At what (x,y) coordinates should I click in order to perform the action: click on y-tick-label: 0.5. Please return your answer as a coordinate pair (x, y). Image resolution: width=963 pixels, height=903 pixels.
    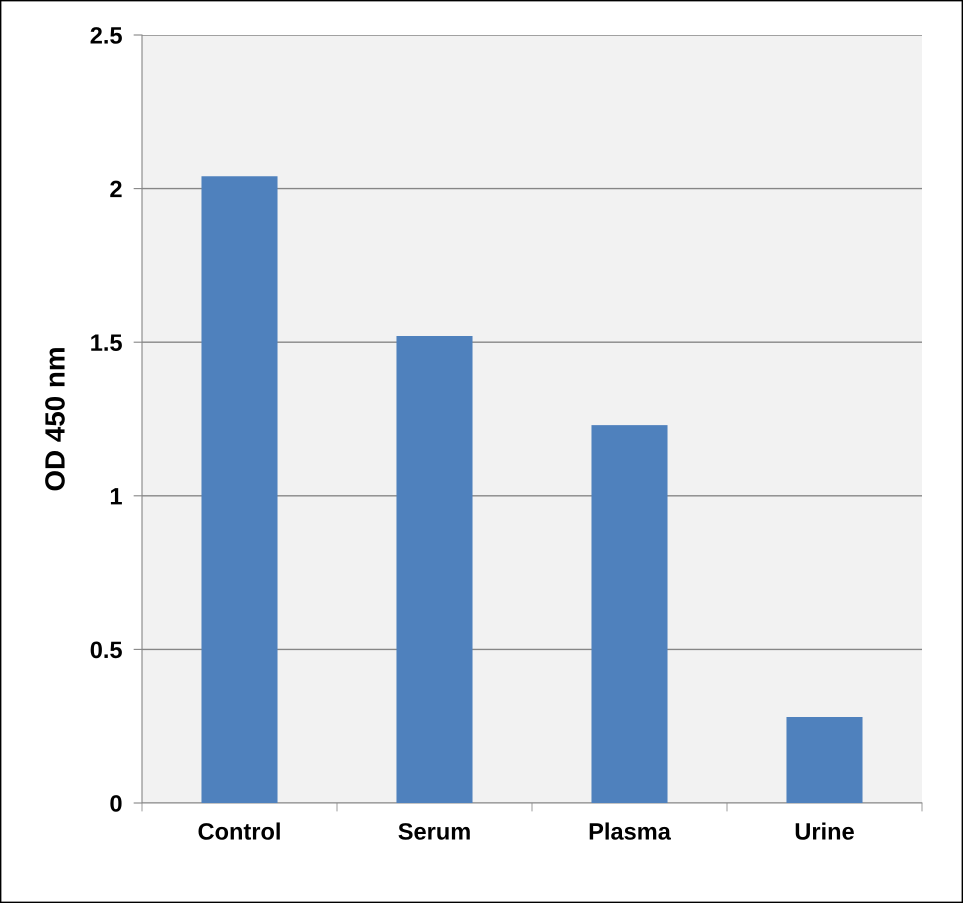
    Looking at the image, I should click on (106, 649).